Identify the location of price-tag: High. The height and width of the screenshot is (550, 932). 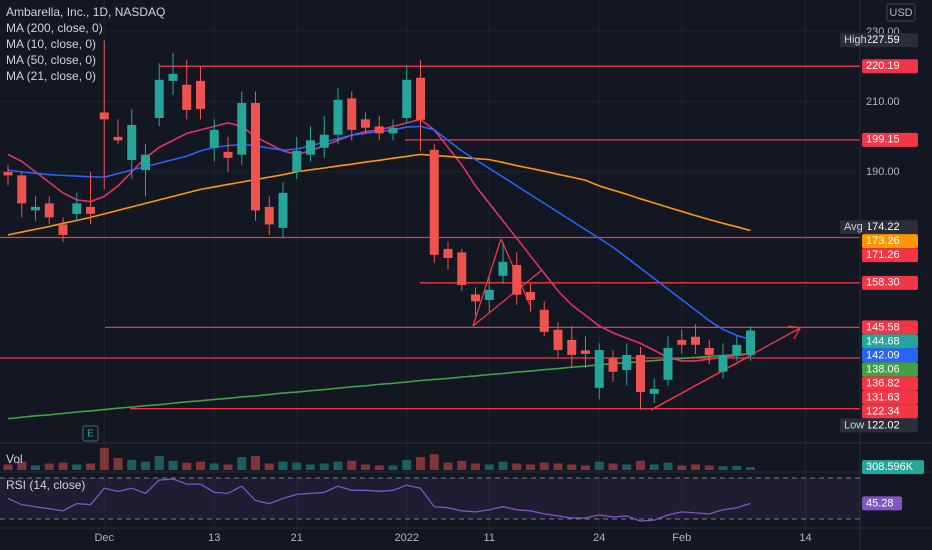
(855, 40).